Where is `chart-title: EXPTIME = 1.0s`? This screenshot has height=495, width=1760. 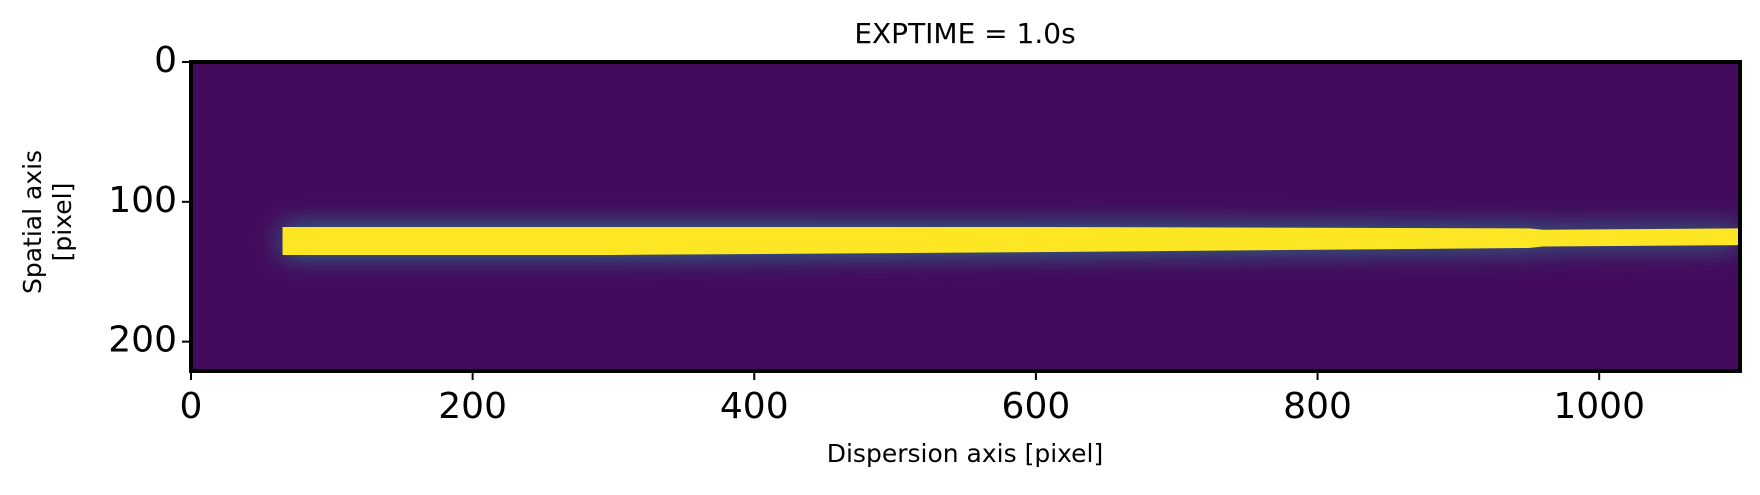 chart-title: EXPTIME = 1.0s is located at coordinates (964, 33).